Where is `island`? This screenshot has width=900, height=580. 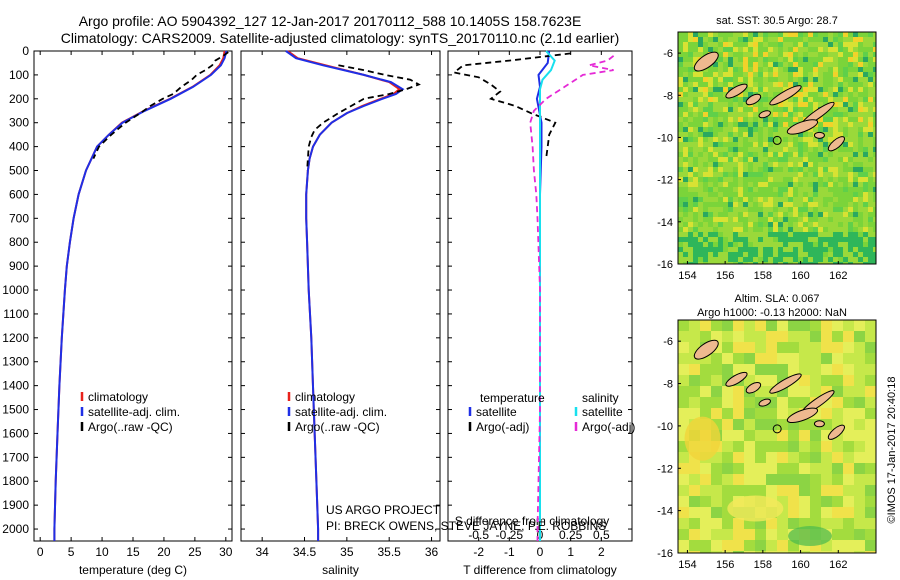 island is located at coordinates (764, 402).